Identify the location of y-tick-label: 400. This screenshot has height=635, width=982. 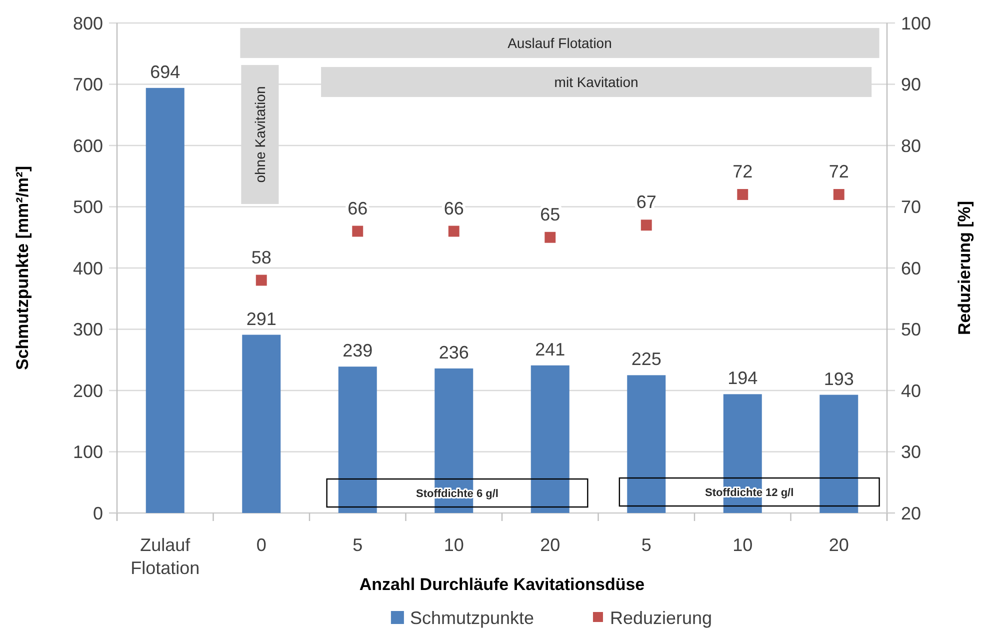
(87, 268).